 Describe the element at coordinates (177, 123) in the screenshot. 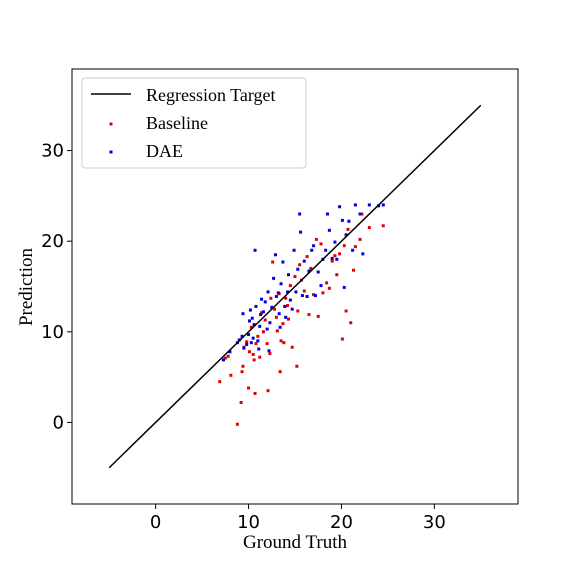

I see `legend-label-baseline: Baseline` at that location.